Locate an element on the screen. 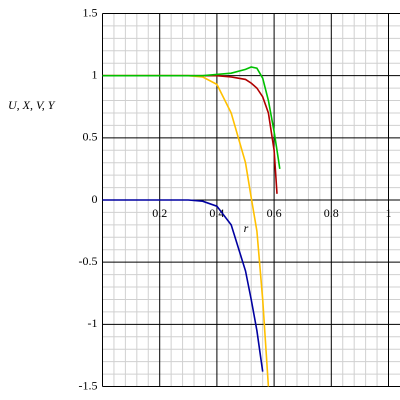 This screenshot has height=400, width=400. x-tick-label: 0.4 is located at coordinates (216, 213).